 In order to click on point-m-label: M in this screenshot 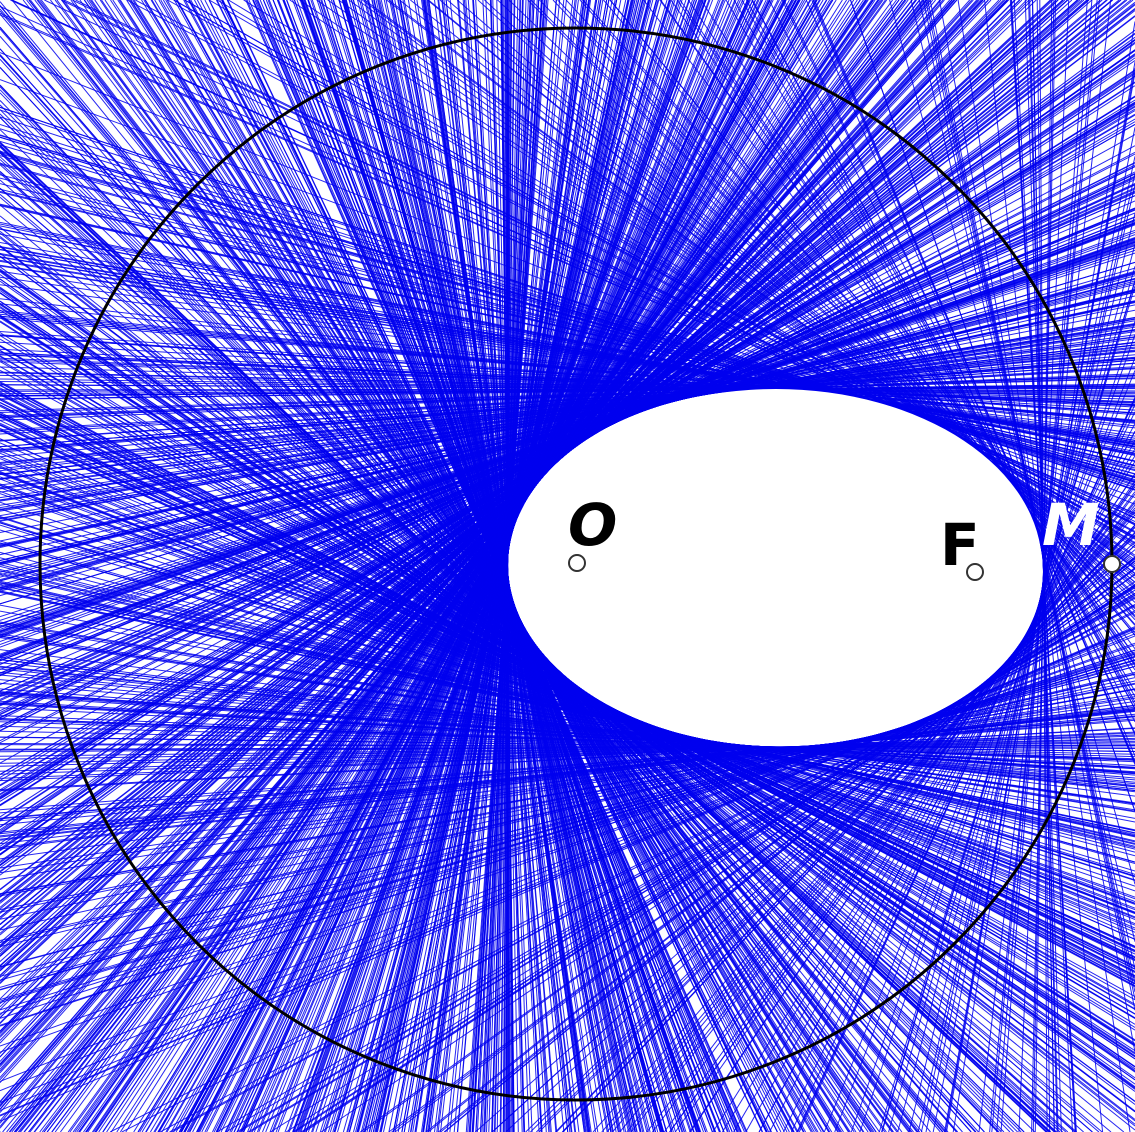, I will do `click(1071, 525)`.